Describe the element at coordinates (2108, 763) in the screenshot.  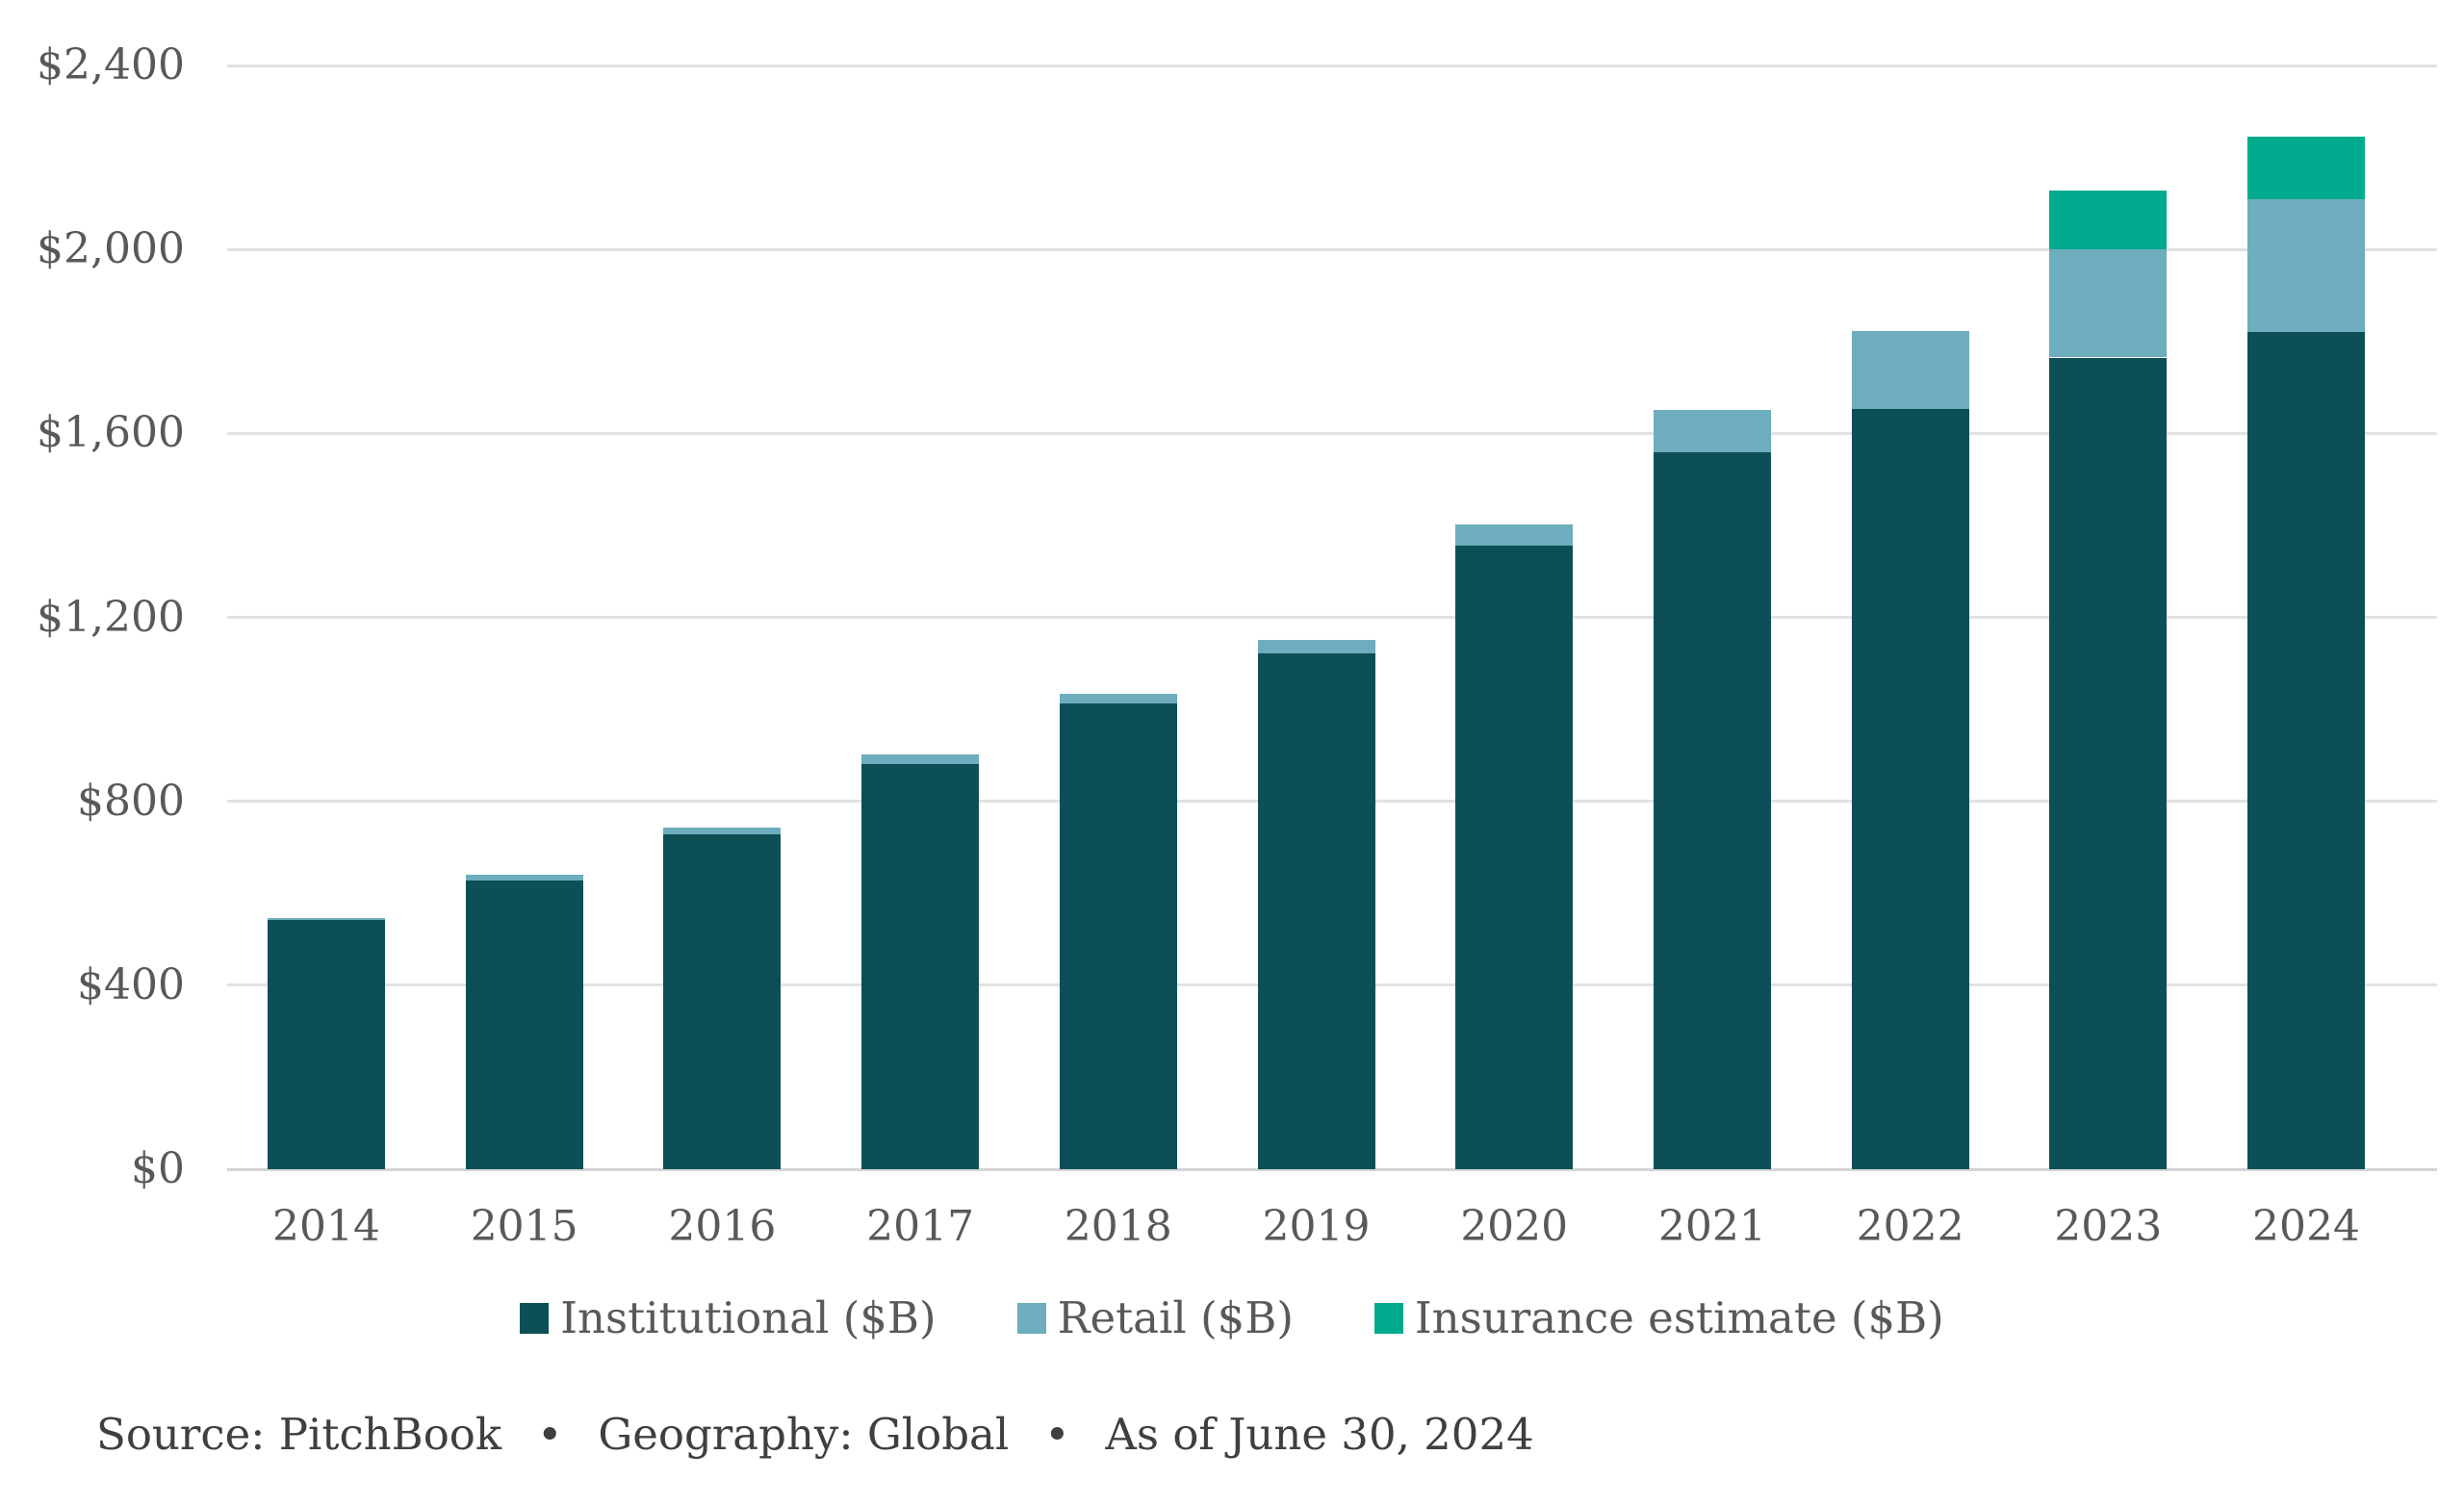
I see `bar-segment-2023-institutional-b` at that location.